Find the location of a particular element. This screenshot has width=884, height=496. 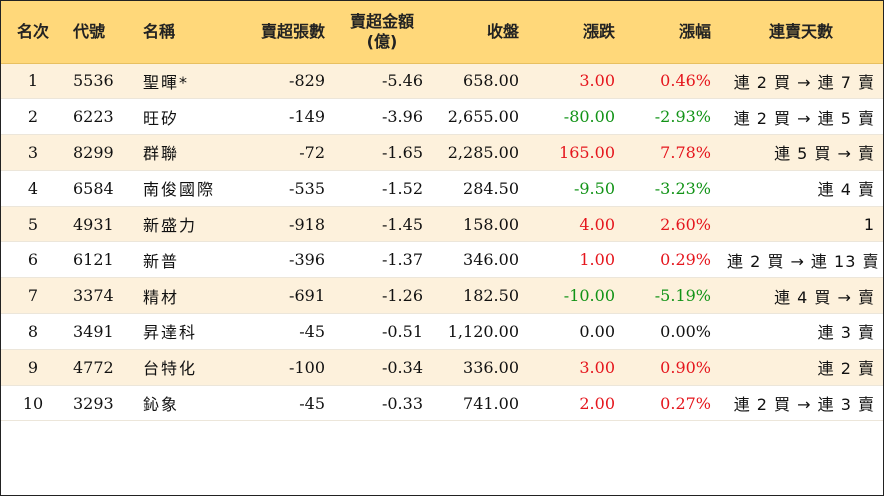

cell-streak: 連 2 買 → 連 7 賣 is located at coordinates (801, 81).